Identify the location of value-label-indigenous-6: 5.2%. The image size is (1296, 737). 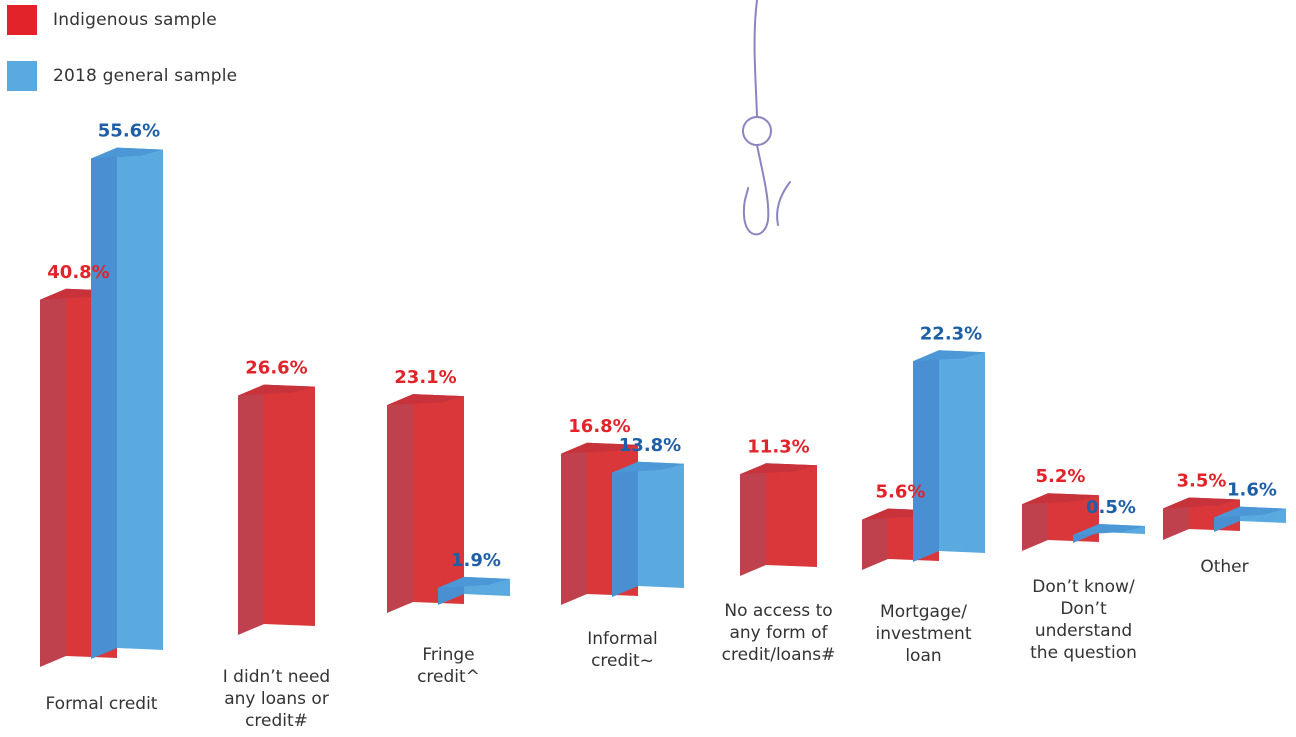
(1061, 476).